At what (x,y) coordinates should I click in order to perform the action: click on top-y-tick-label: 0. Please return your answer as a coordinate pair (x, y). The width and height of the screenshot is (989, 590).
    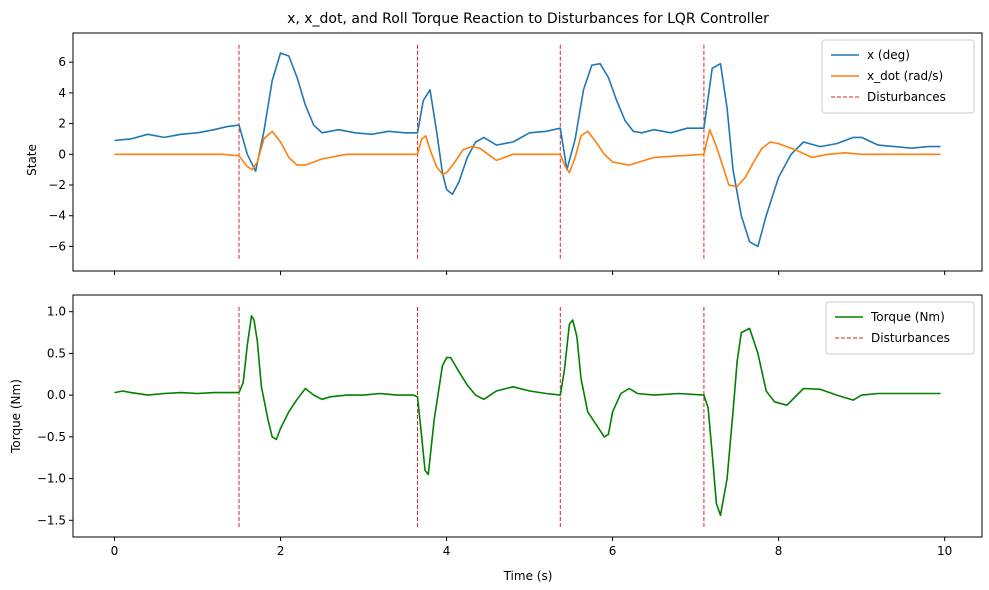
    Looking at the image, I should click on (62, 154).